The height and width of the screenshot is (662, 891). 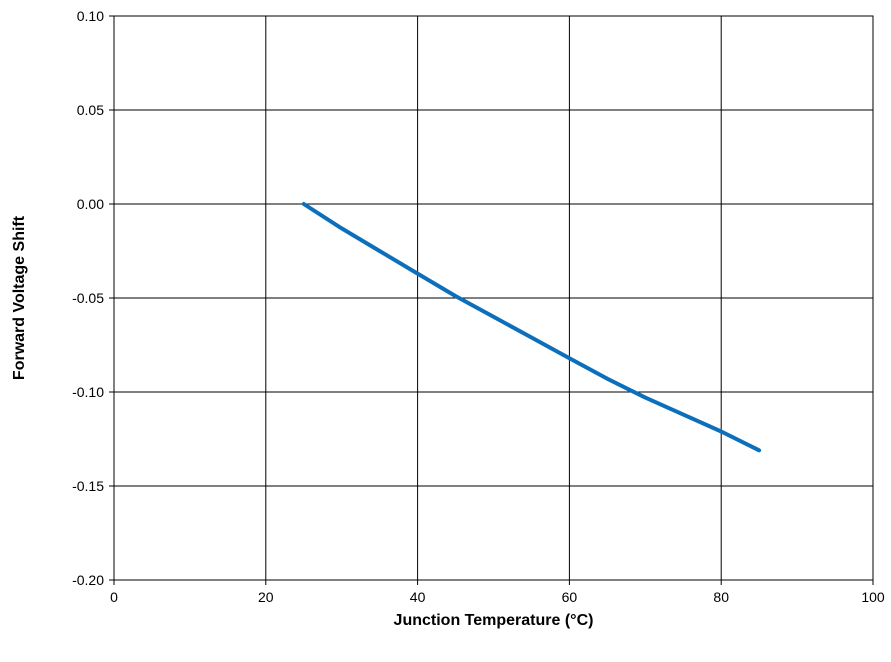 I want to click on x-tick-label: 80, so click(x=721, y=597).